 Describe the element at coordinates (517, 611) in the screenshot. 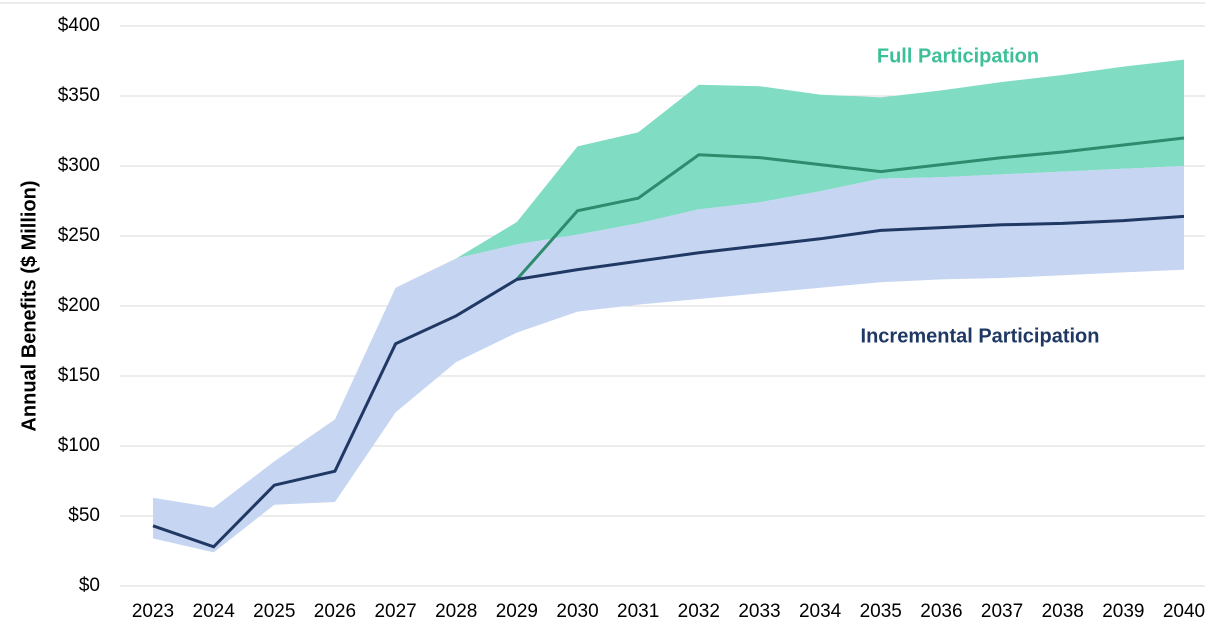

I see `x-tick-label: 2029` at that location.